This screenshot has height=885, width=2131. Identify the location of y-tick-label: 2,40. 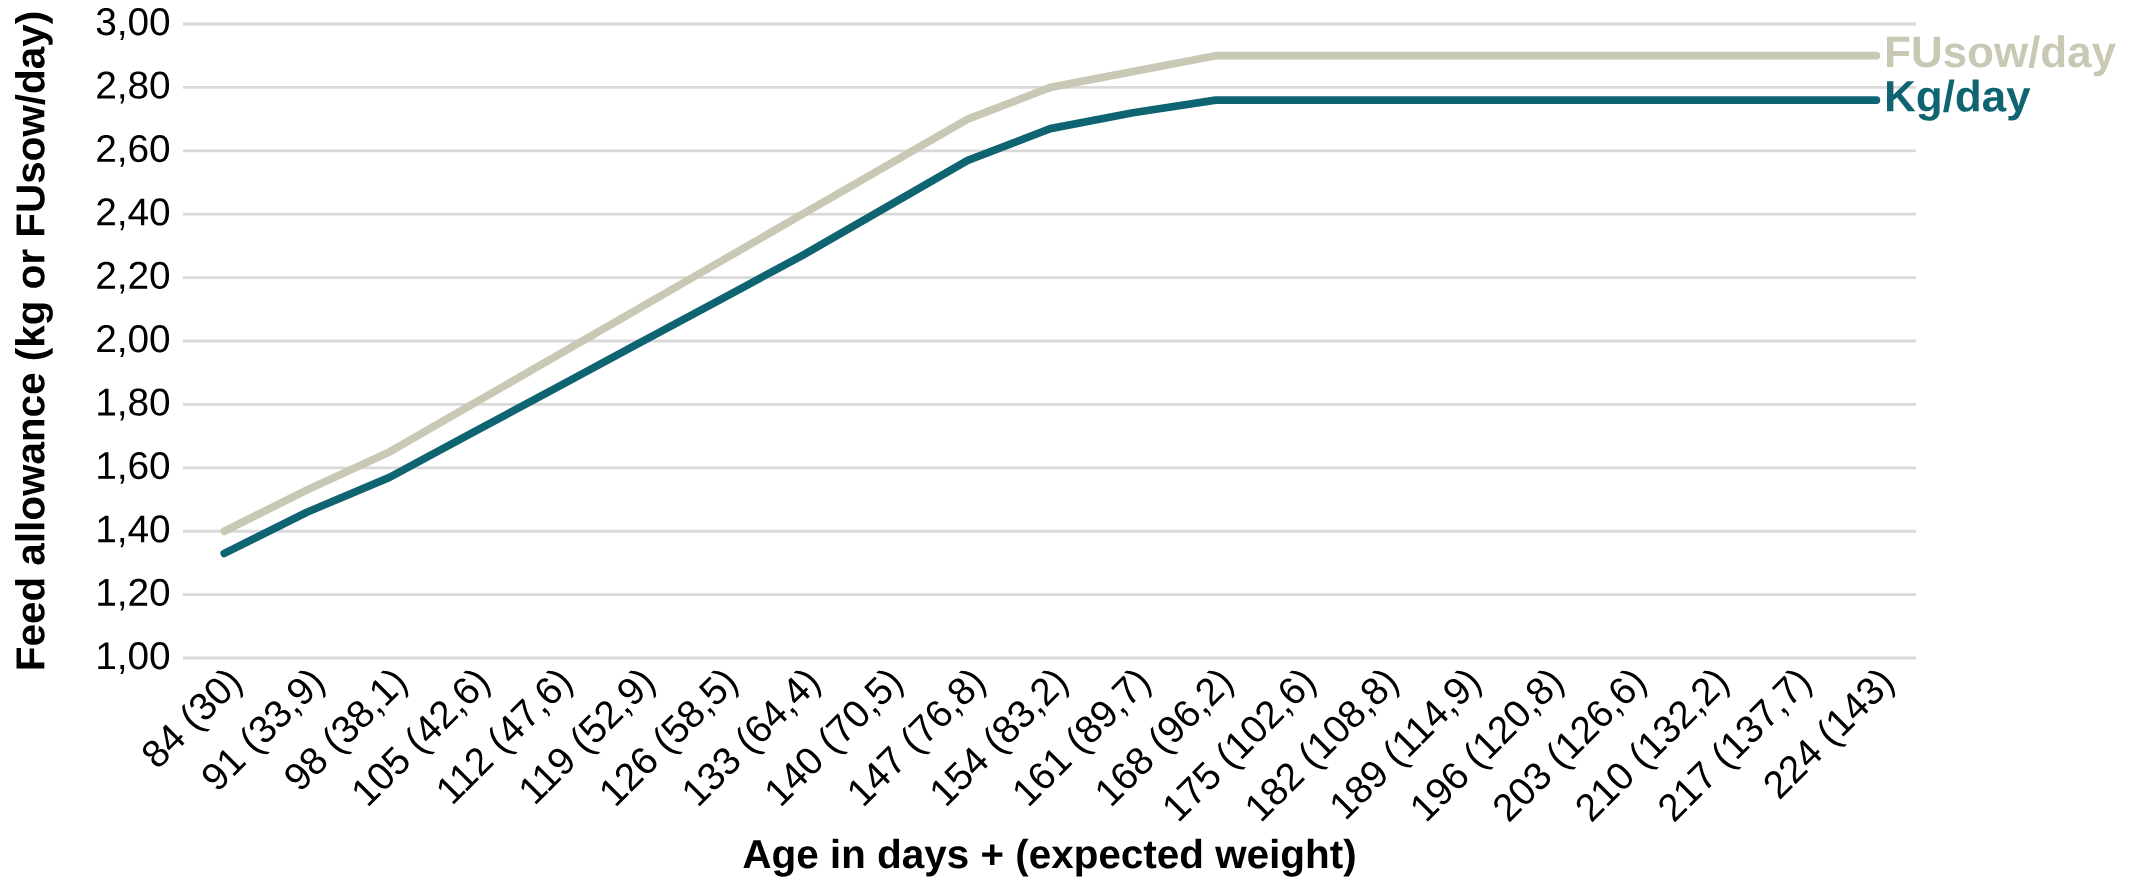
(133, 214).